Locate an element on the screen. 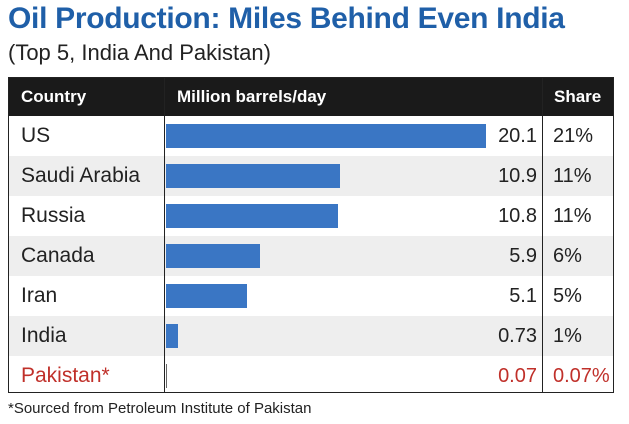 This screenshot has width=629, height=424. value-label: 10.9 is located at coordinates (517, 176).